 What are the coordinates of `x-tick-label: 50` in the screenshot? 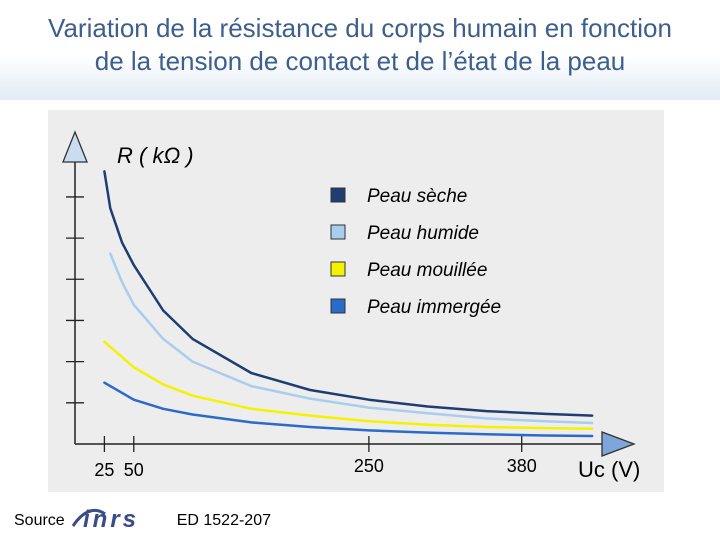 It's located at (134, 470).